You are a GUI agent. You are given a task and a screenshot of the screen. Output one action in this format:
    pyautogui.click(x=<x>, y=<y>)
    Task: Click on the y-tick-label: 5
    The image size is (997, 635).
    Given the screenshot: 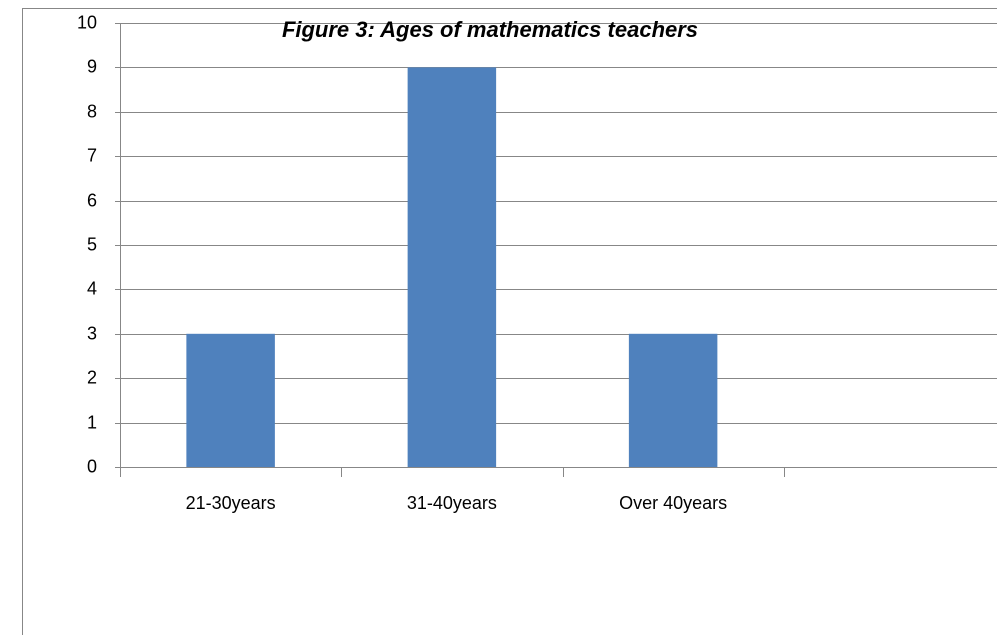 What is the action you would take?
    pyautogui.click(x=92, y=244)
    